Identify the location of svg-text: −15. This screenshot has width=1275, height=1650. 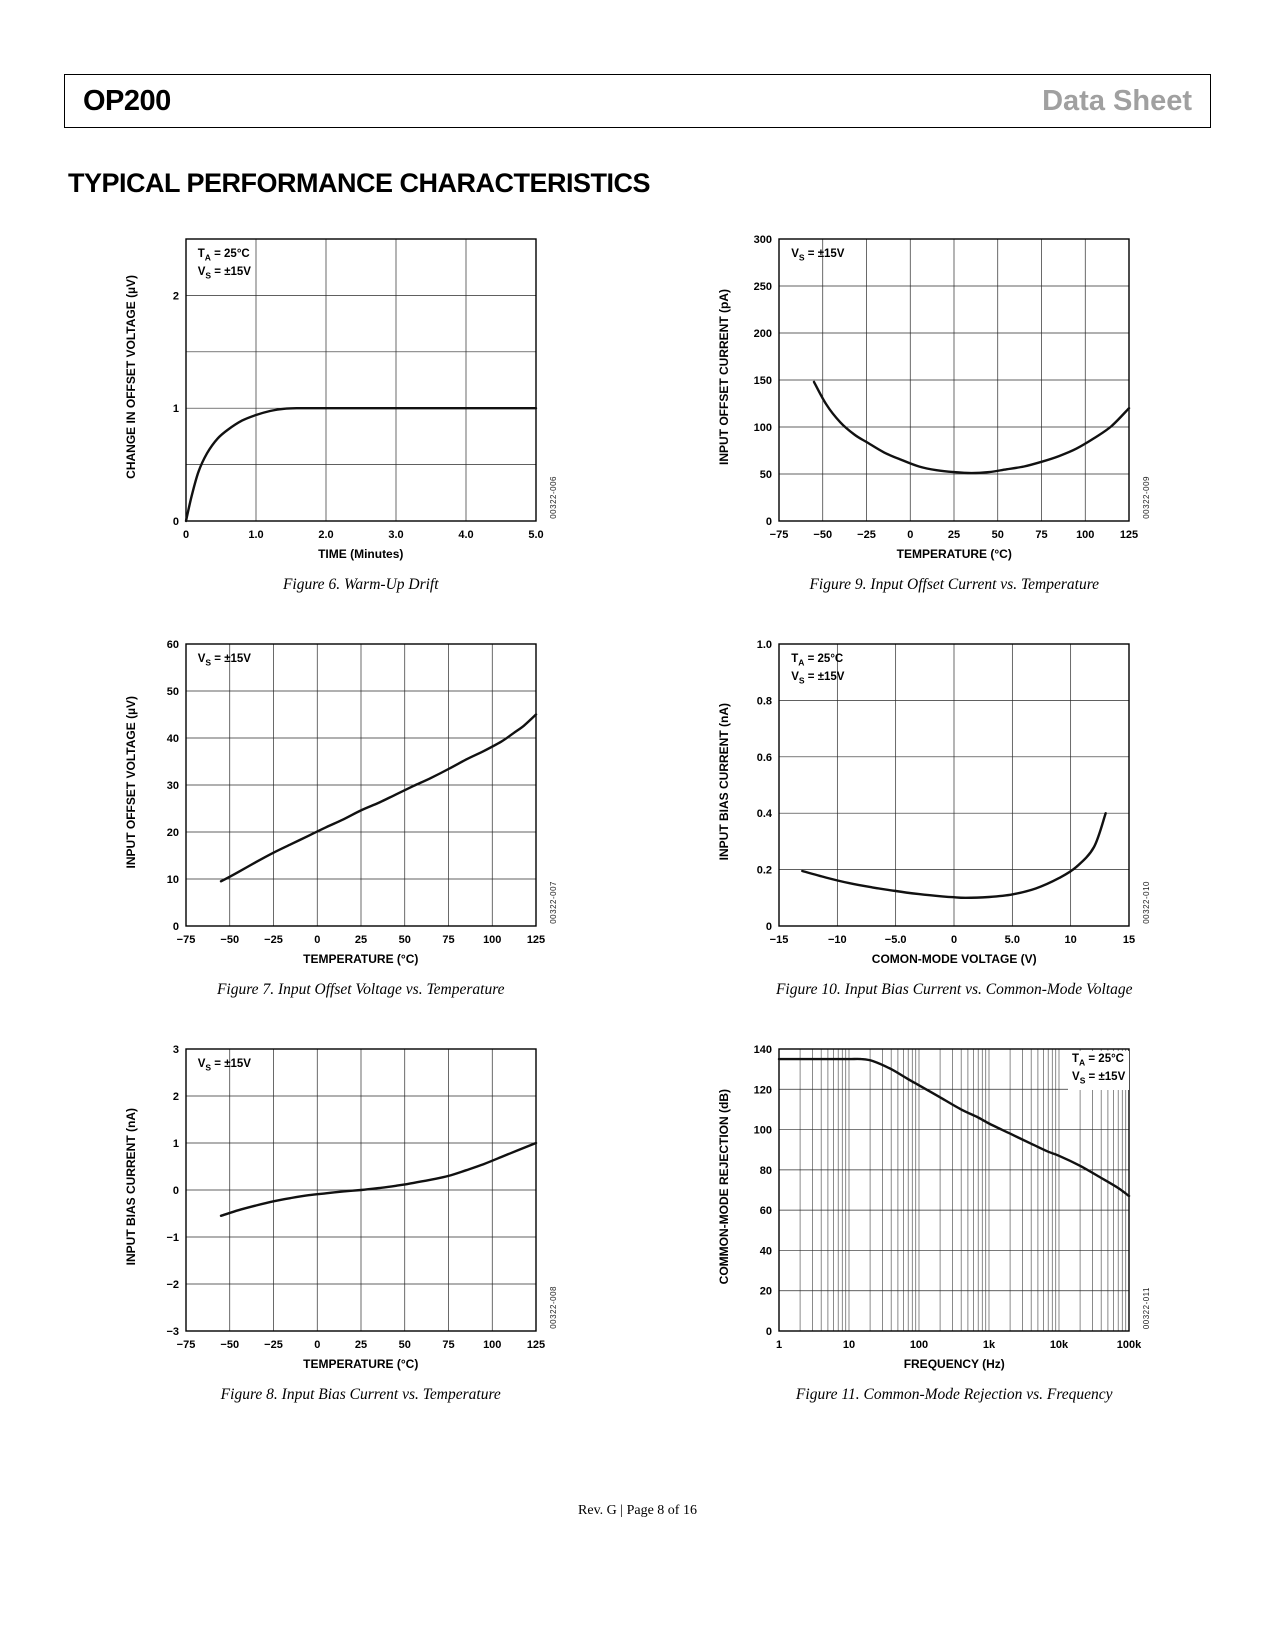
(779, 940).